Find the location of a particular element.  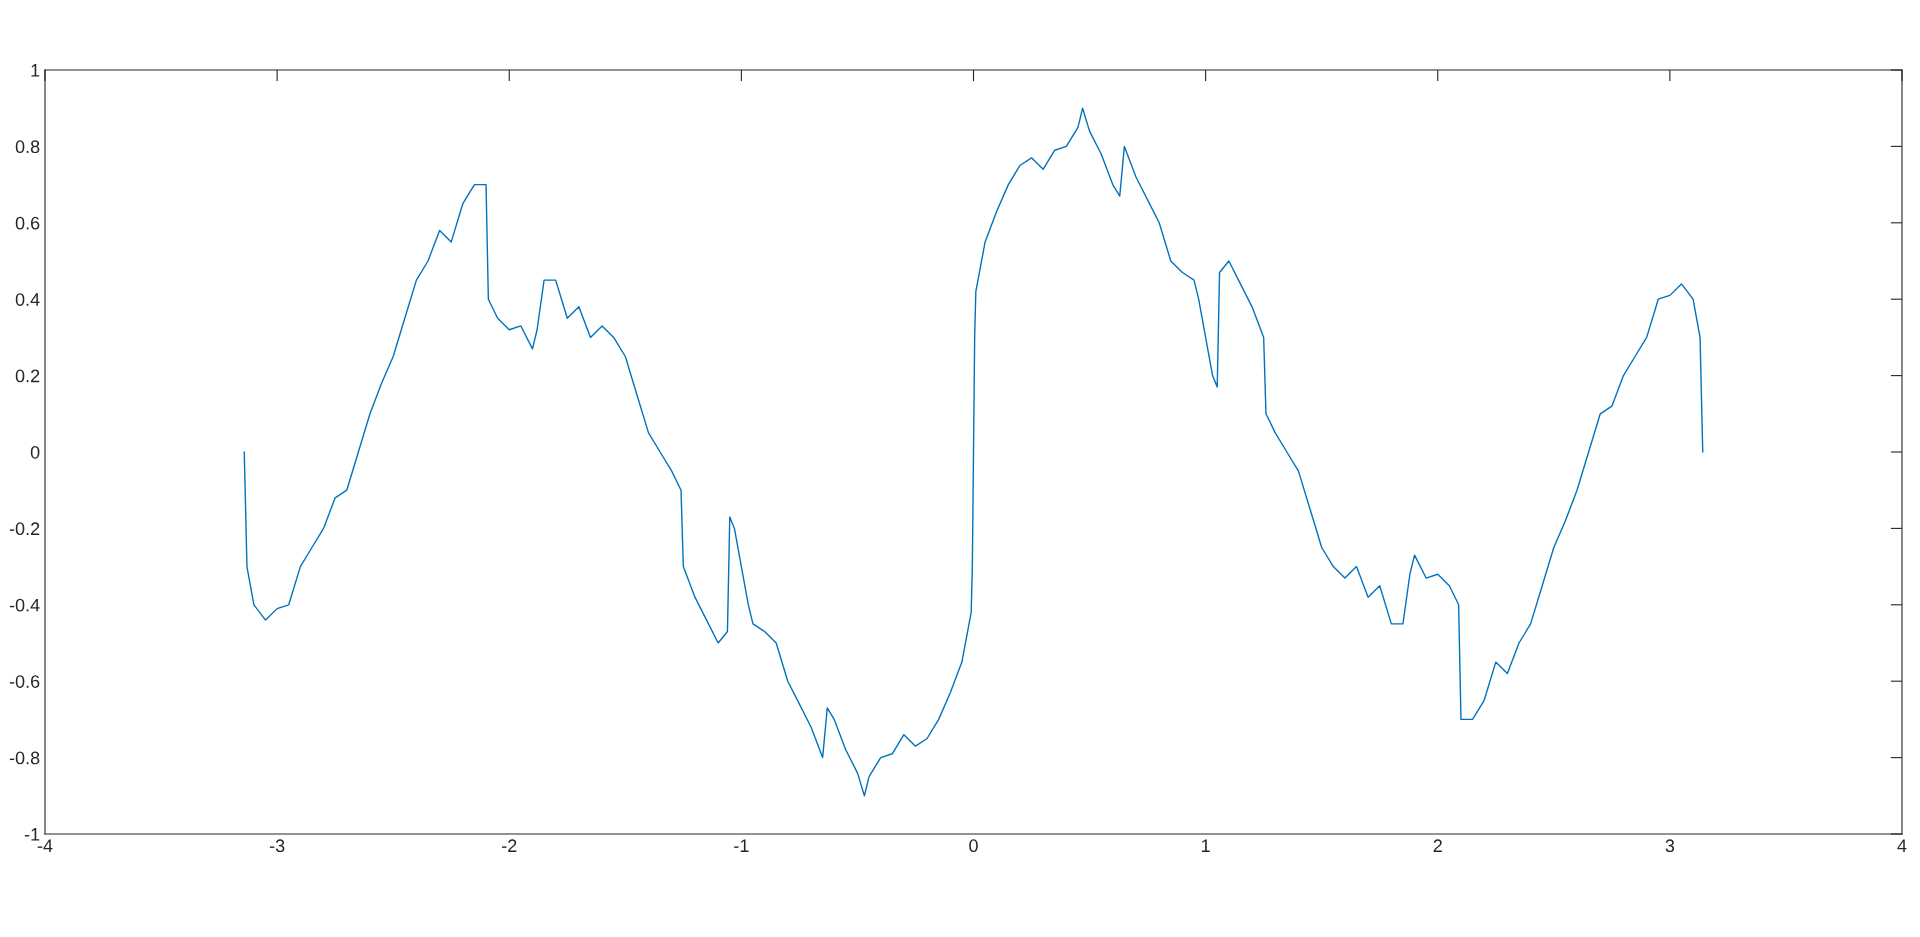

x-tick-label: 2 is located at coordinates (1437, 845).